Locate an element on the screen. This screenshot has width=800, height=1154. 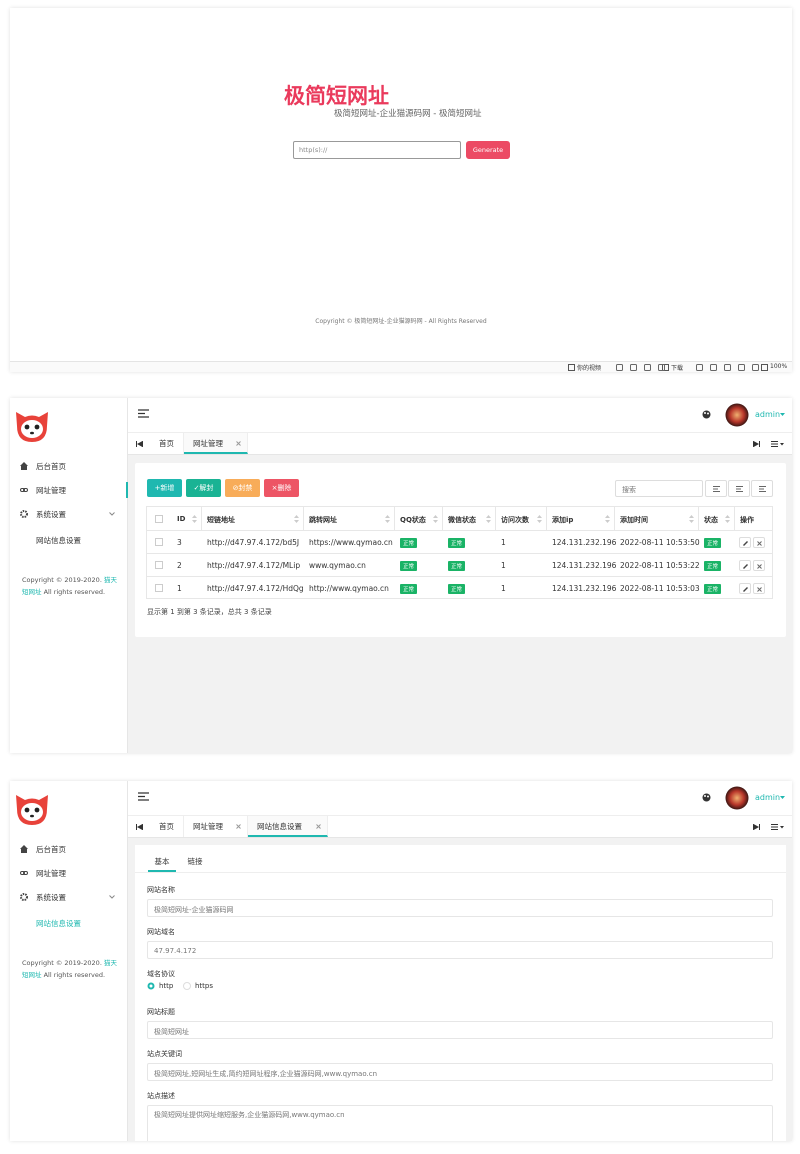
status-badge: 正常 is located at coordinates (713, 589).